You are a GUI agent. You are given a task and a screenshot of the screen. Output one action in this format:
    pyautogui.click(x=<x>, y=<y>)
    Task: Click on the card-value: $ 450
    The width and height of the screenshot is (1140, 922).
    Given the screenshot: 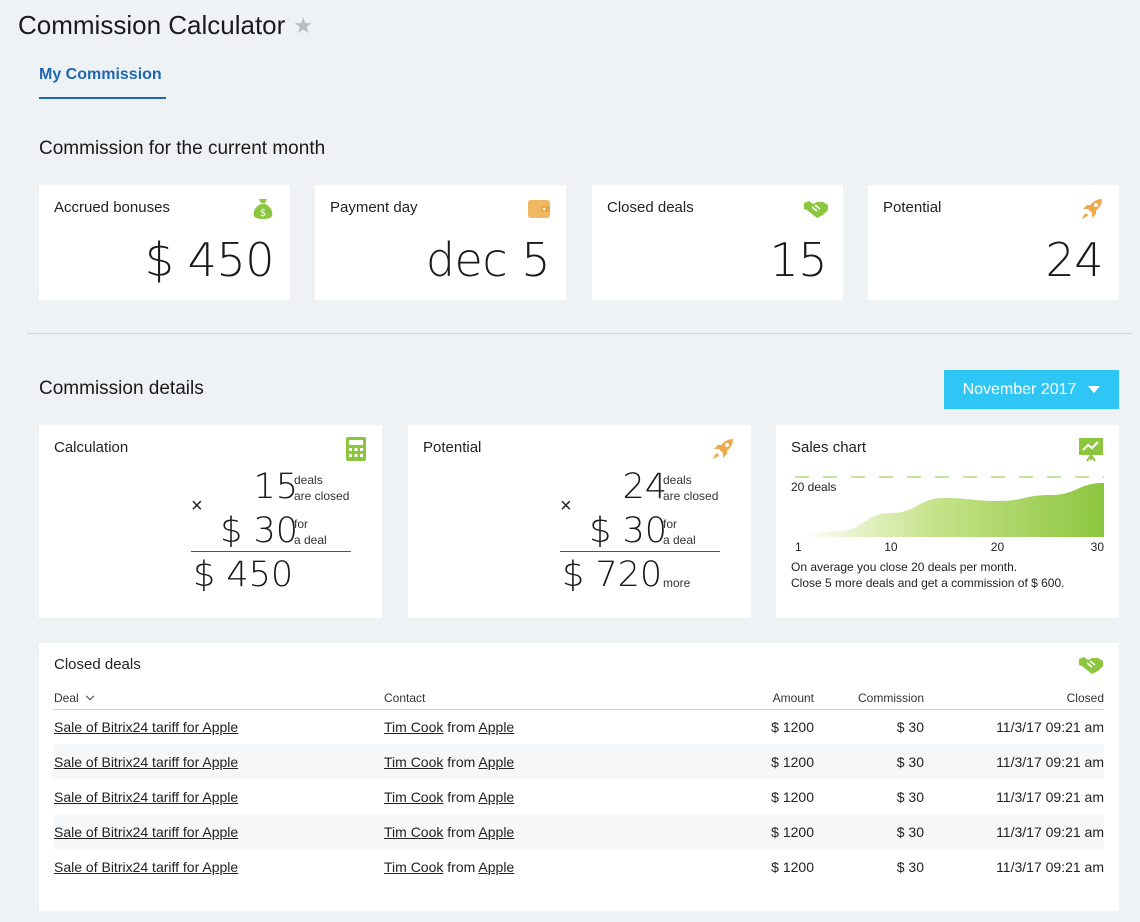 What is the action you would take?
    pyautogui.click(x=209, y=260)
    